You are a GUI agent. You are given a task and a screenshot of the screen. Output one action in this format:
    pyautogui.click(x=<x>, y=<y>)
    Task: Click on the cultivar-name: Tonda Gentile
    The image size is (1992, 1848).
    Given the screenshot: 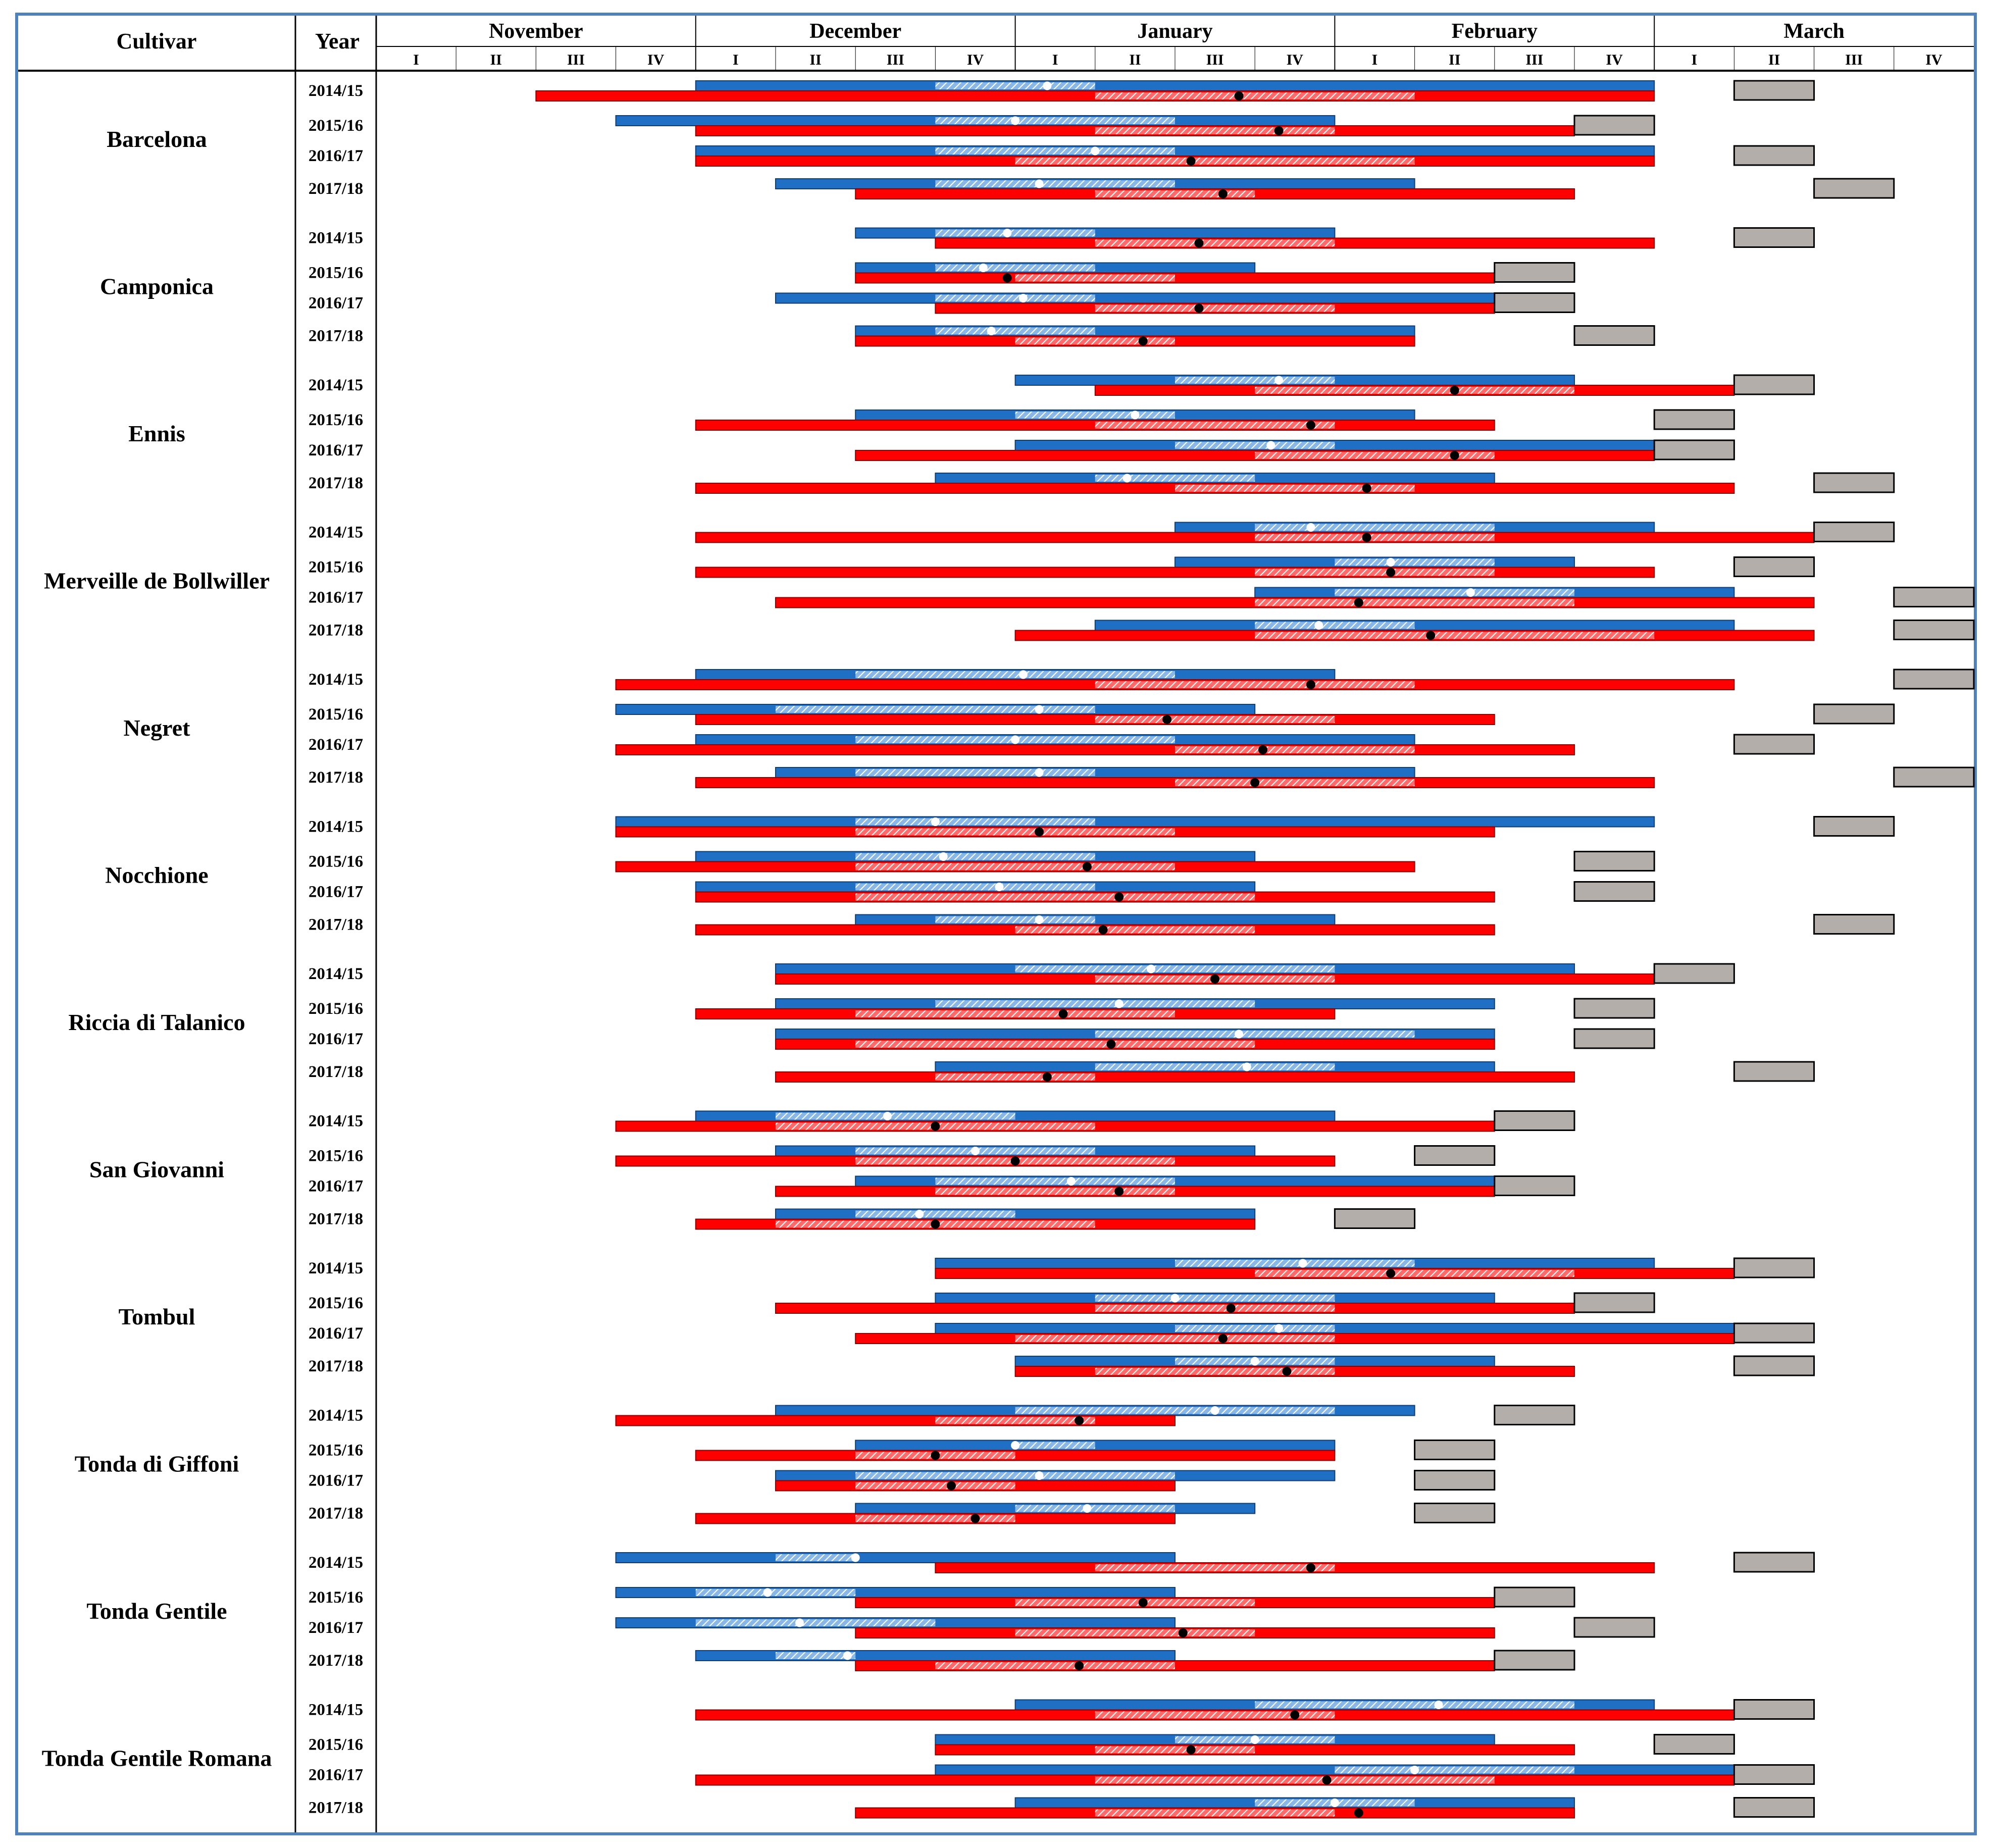 What is the action you would take?
    pyautogui.click(x=157, y=1611)
    